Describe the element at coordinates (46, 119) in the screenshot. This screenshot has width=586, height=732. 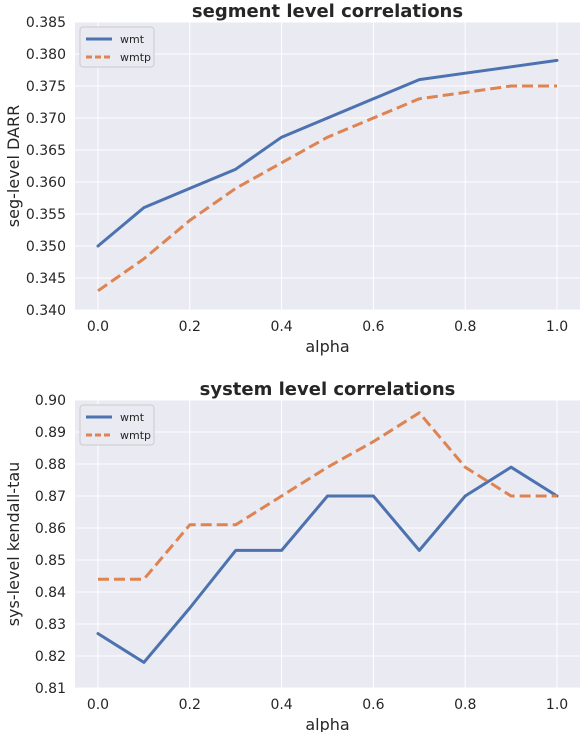
I see `y-tick-label: 0.370` at that location.